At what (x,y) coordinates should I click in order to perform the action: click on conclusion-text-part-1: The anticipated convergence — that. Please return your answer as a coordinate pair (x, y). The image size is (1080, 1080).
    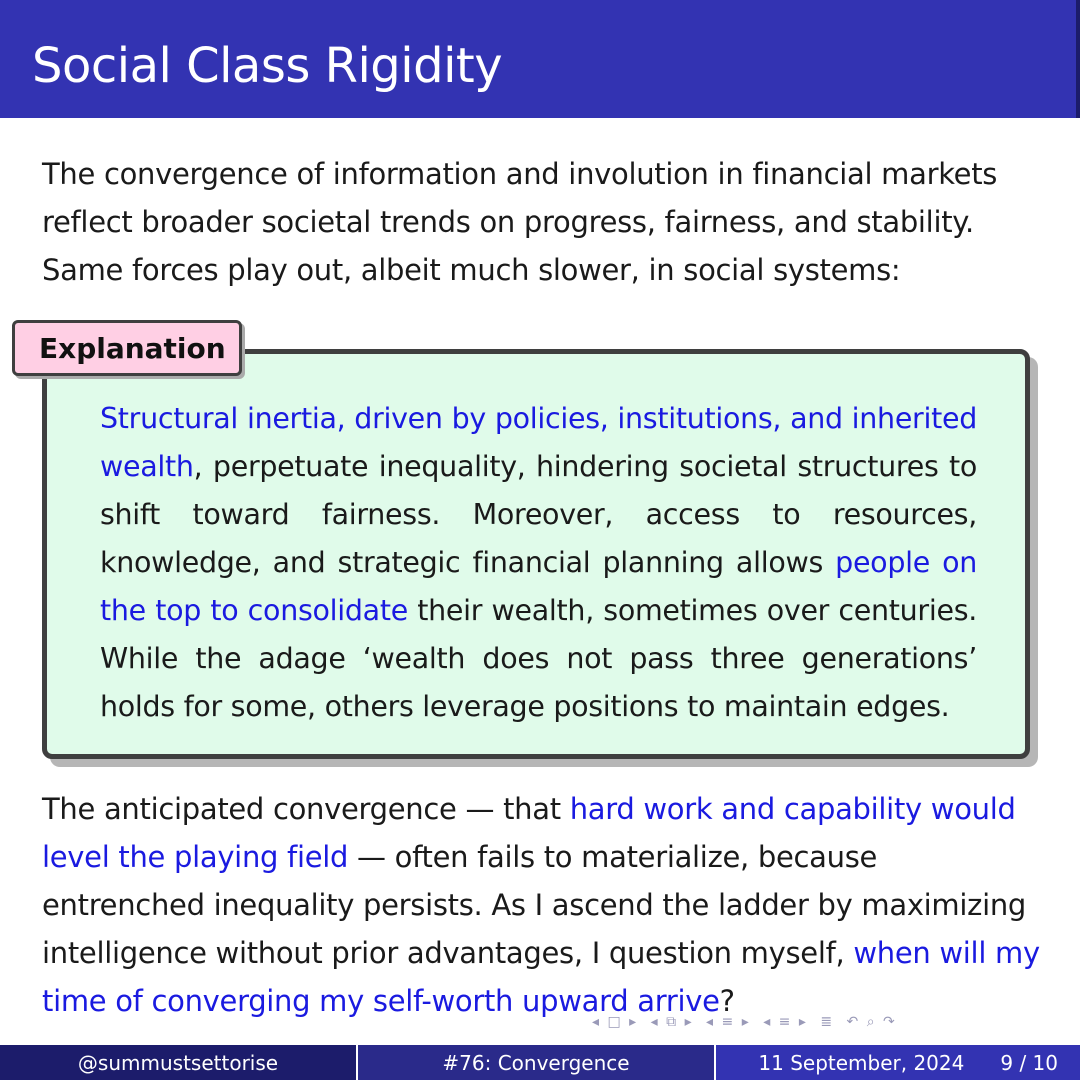
    Looking at the image, I should click on (306, 809).